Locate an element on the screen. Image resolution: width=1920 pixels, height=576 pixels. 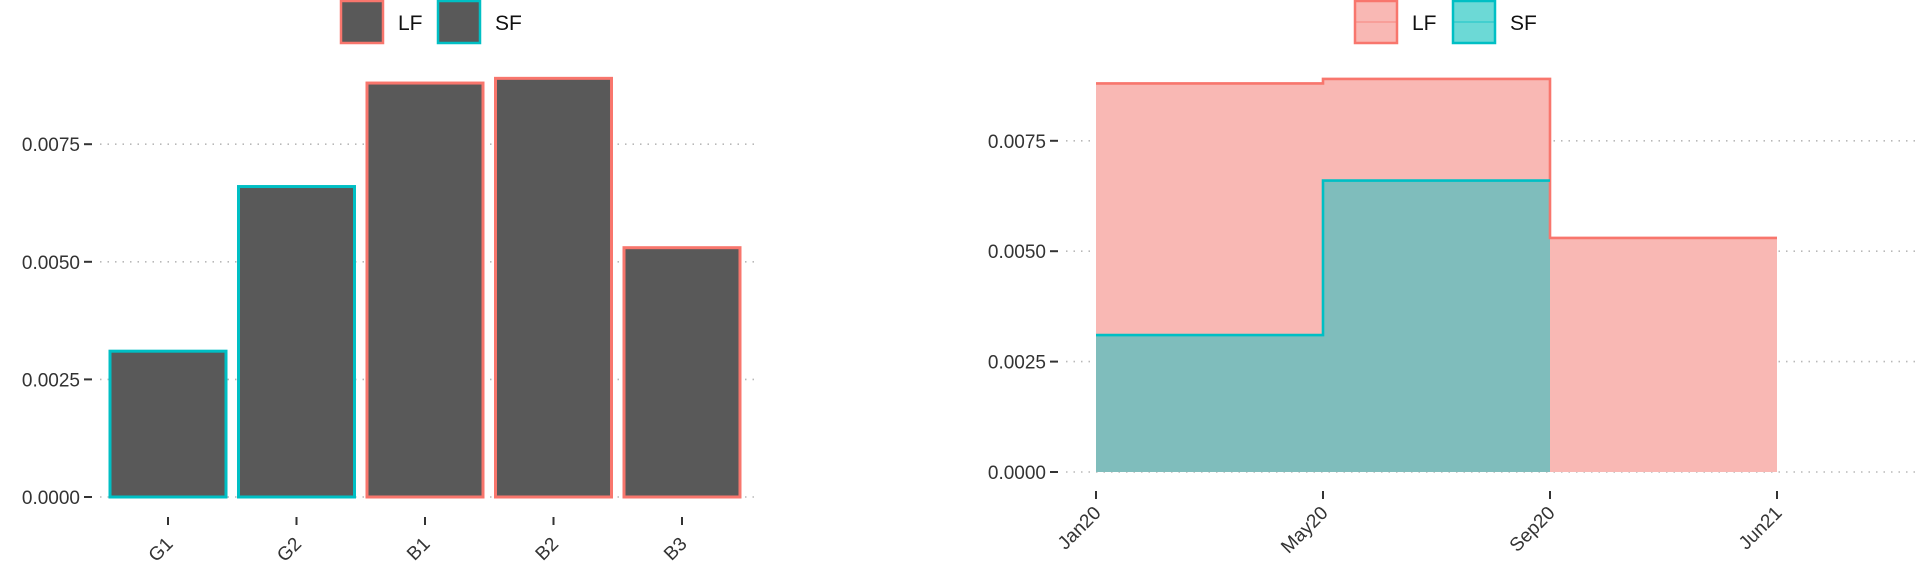
bar-g1 is located at coordinates (168, 424).